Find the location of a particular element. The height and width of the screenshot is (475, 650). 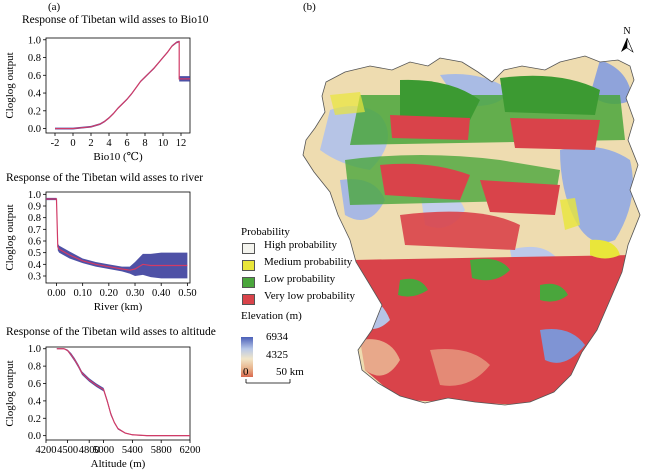

legend-item-medium: Medium probability is located at coordinates (308, 262).